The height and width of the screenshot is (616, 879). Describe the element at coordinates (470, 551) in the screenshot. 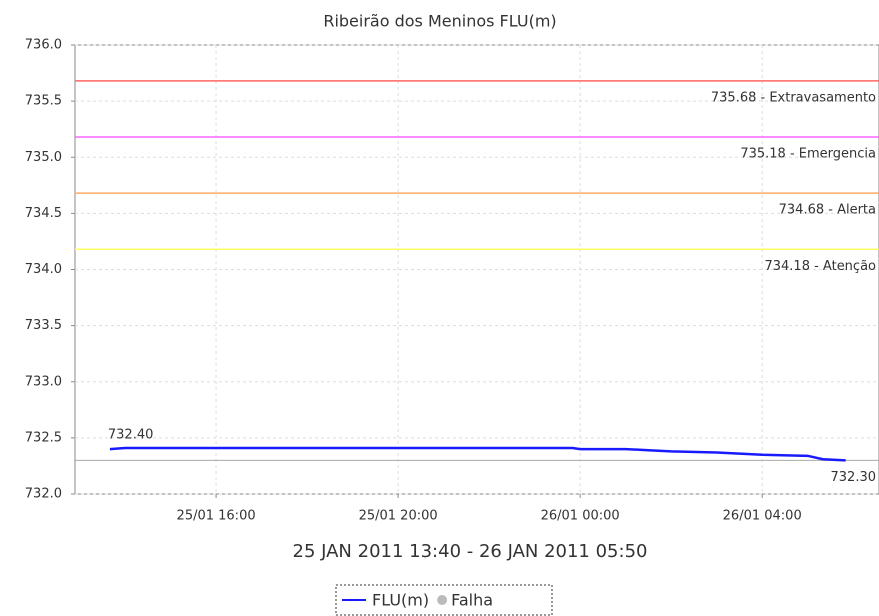

I see `x-axis-label: 25 JAN 2011 13:40 - 26 JAN 2011 05:50` at that location.